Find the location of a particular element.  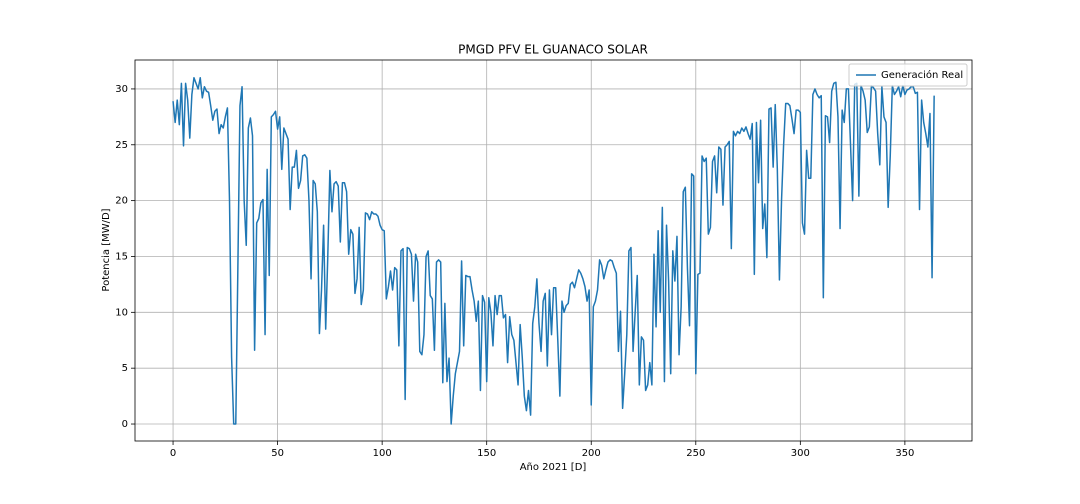

y-tick-label: 5 is located at coordinates (125, 368).